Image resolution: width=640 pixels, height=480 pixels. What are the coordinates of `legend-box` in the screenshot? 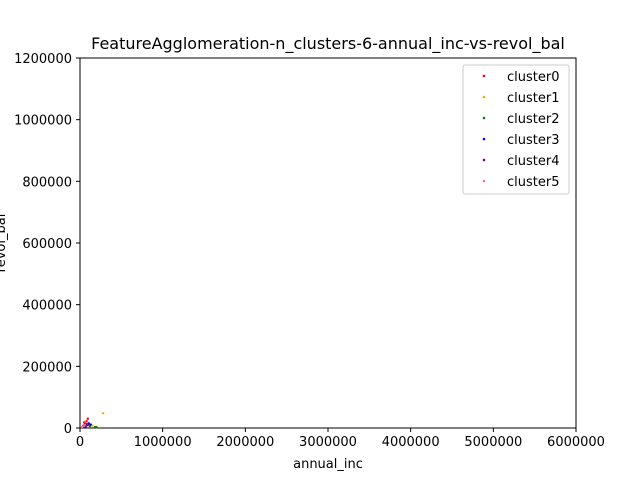 It's located at (516, 129).